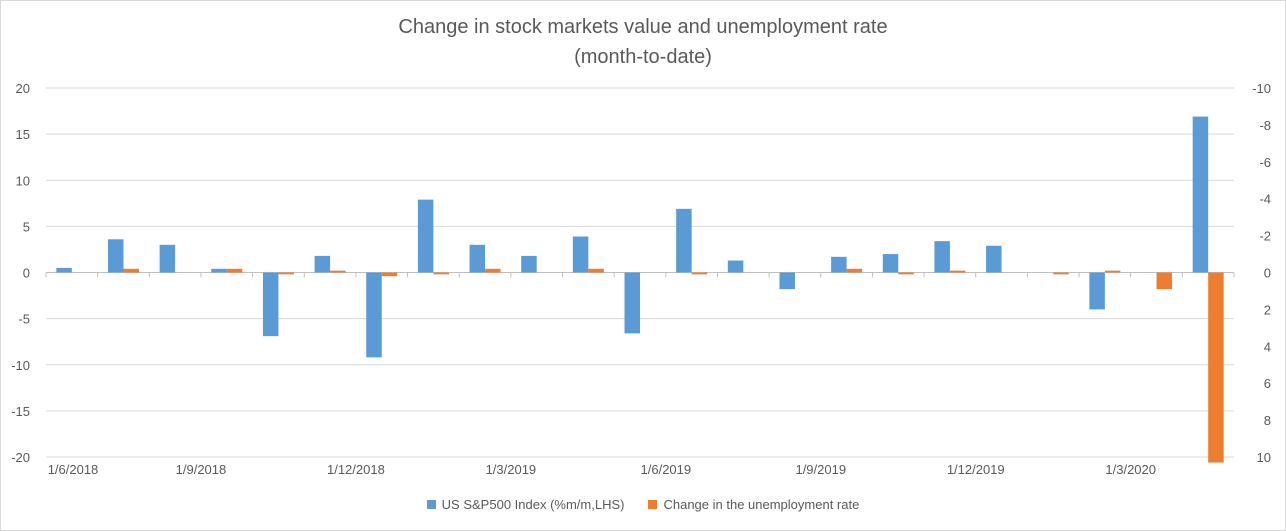  I want to click on right-tick-label: -8, so click(1265, 125).